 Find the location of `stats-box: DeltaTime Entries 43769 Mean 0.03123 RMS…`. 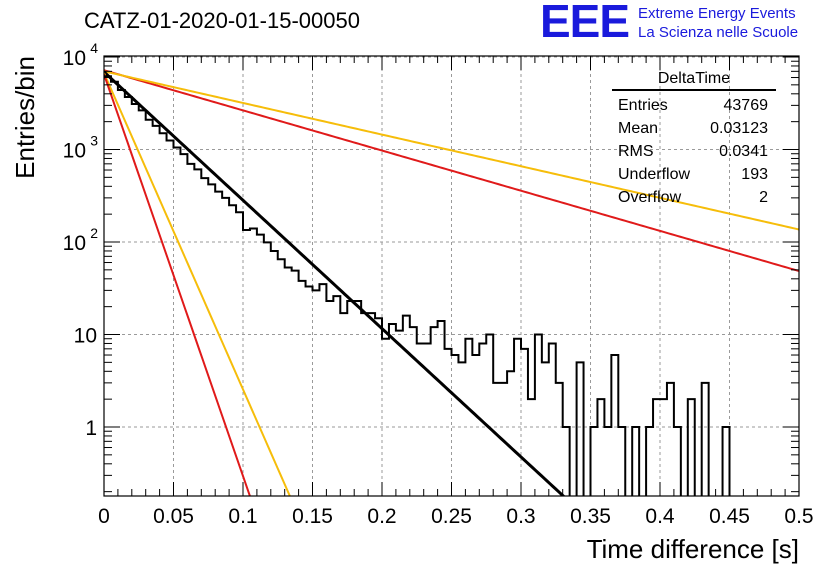

stats-box: DeltaTime Entries 43769 Mean 0.03123 RMS… is located at coordinates (694, 139).